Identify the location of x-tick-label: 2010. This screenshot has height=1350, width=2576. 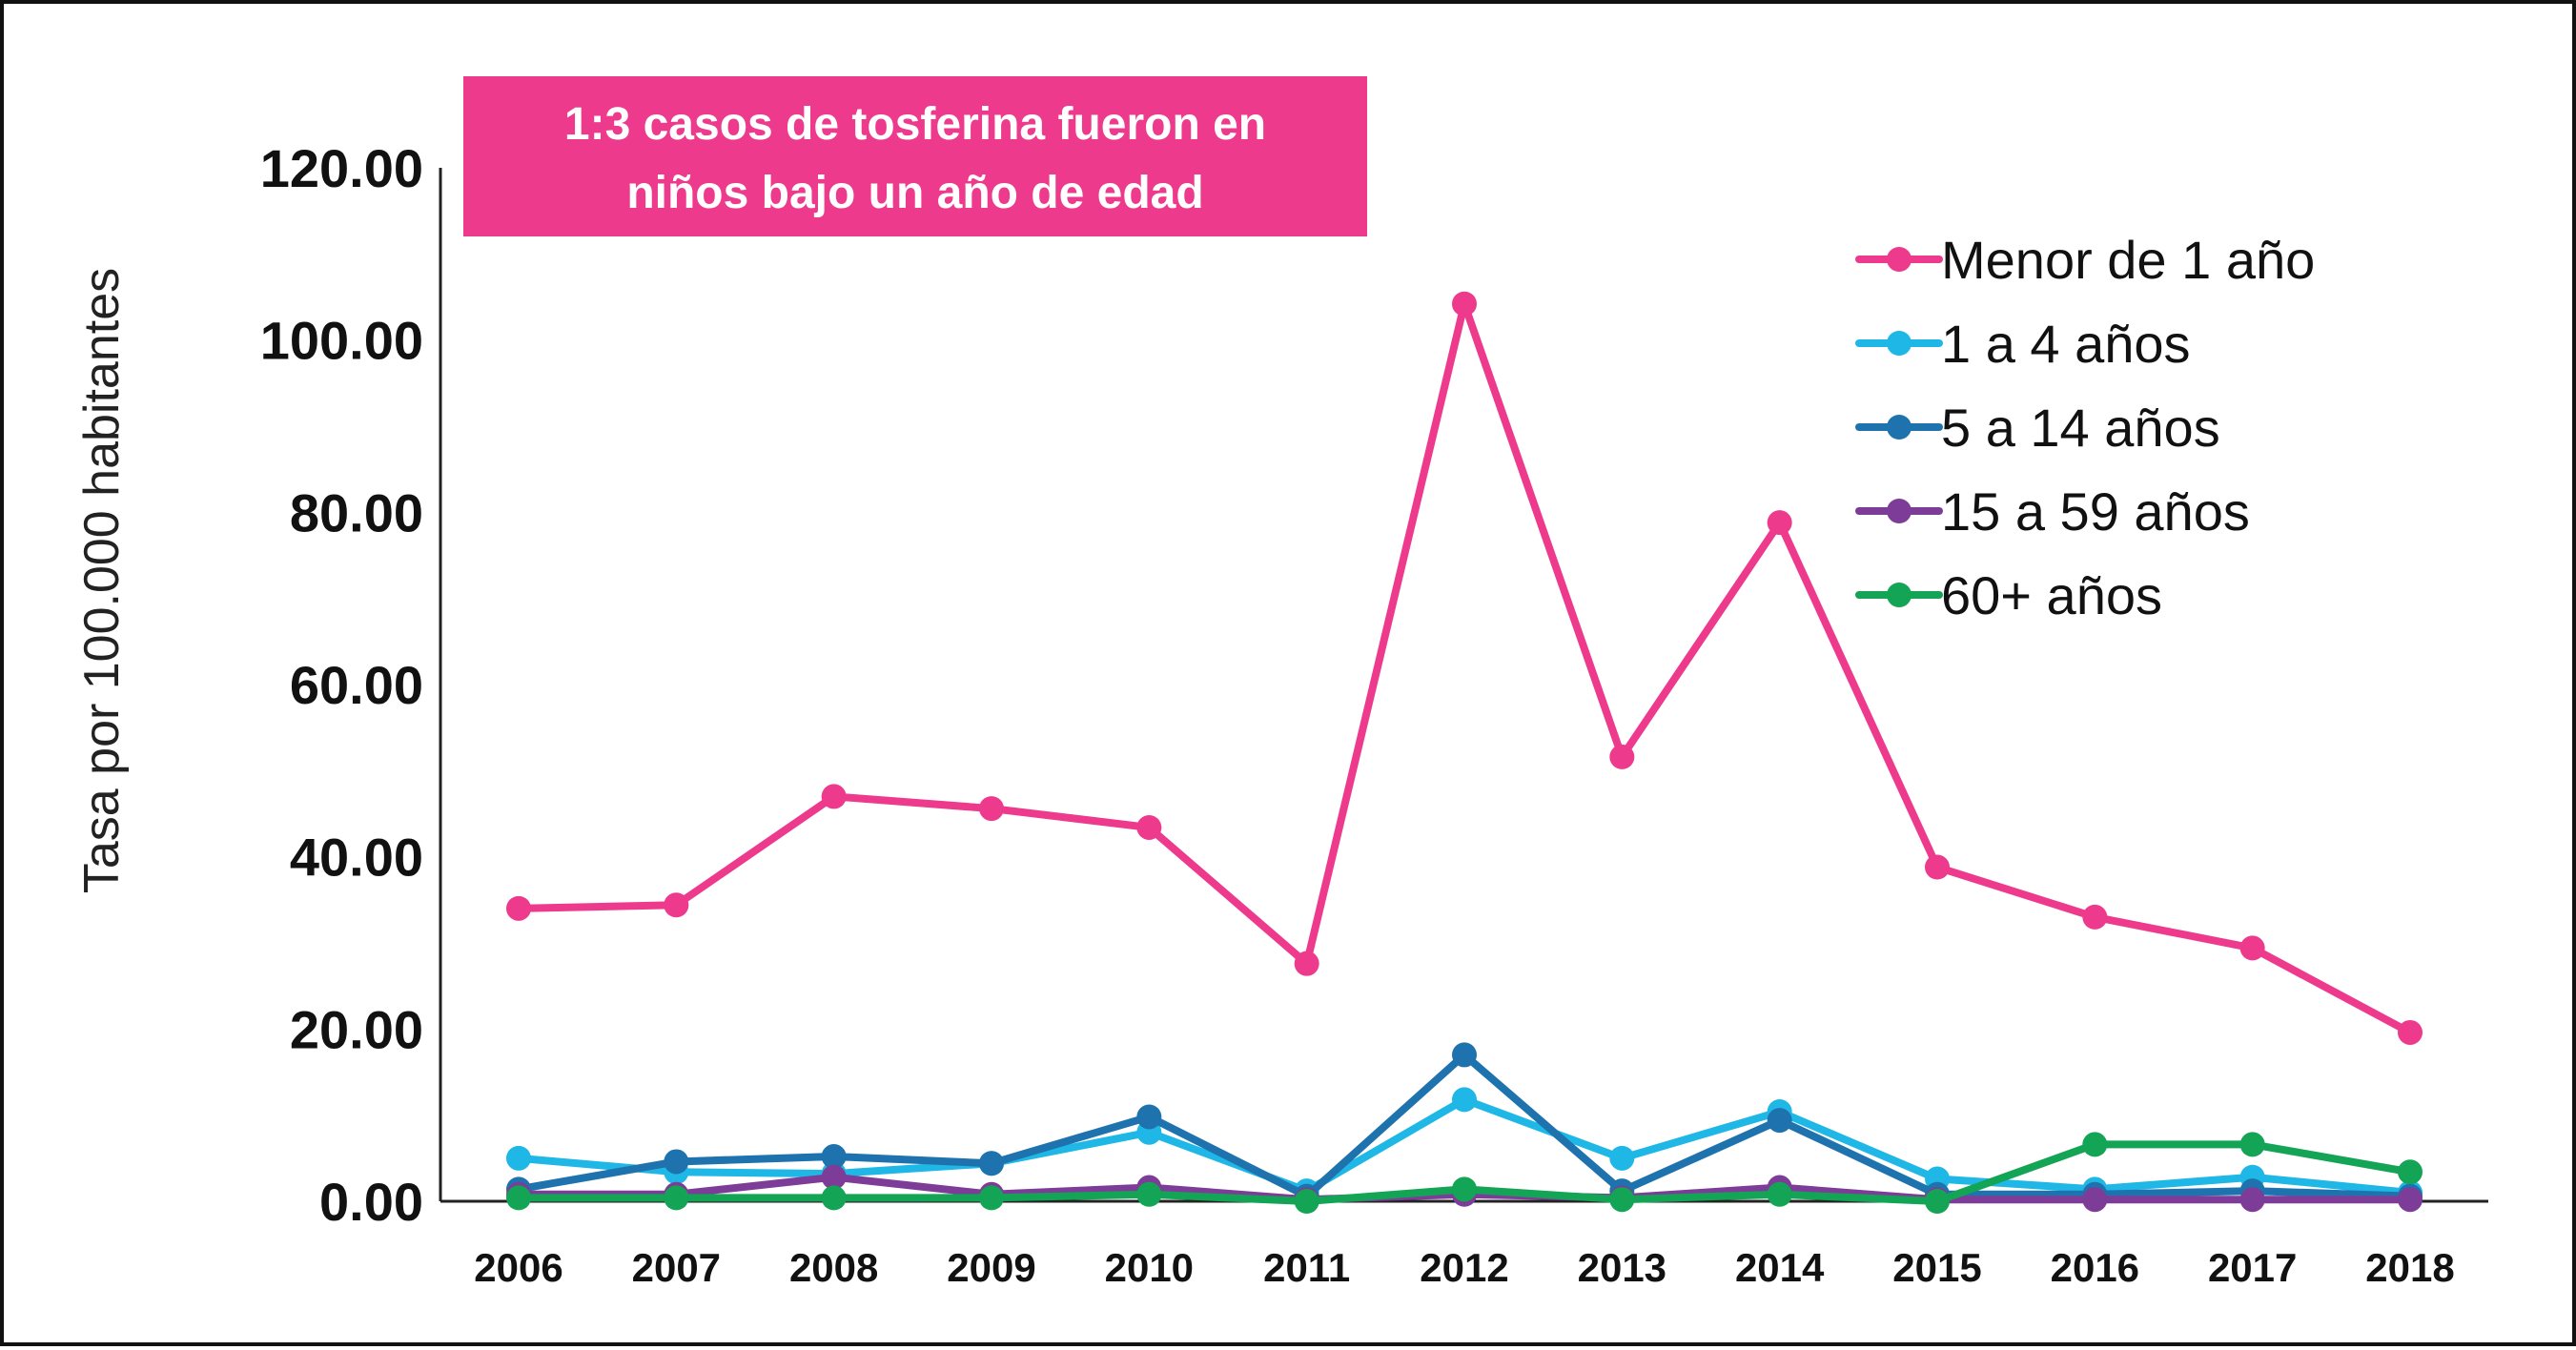
(1149, 1267).